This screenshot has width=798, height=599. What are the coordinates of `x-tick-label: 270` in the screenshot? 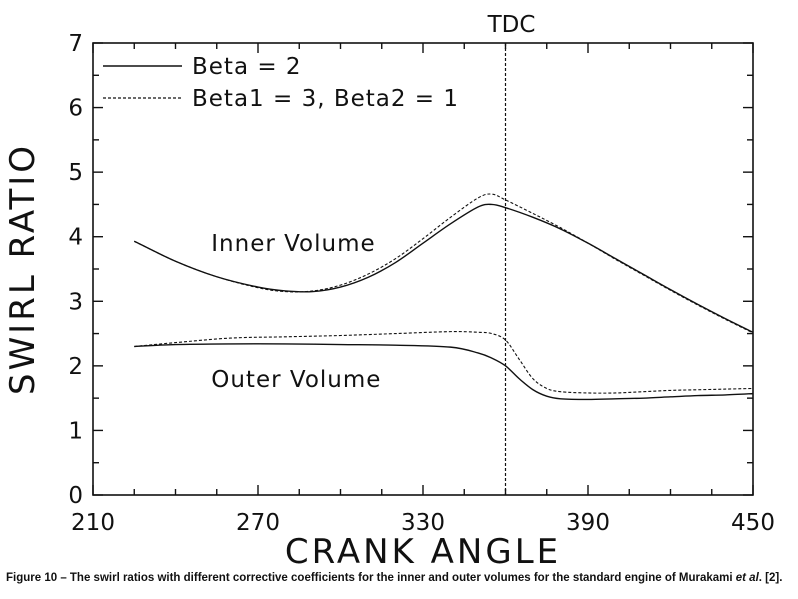 It's located at (258, 523).